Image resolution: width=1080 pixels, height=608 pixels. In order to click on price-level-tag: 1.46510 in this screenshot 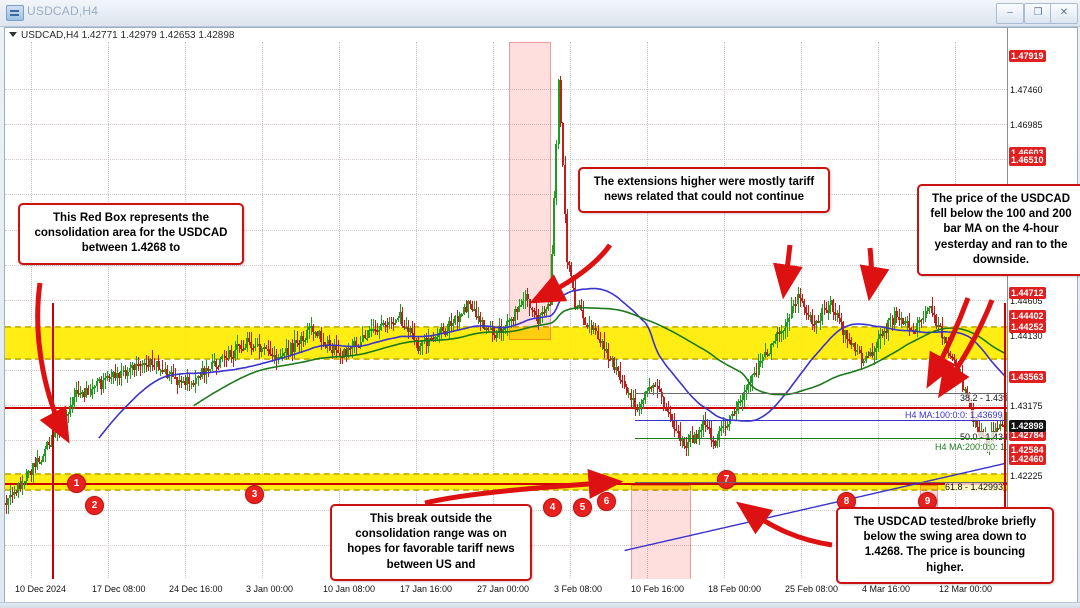, I will do `click(1027, 160)`.